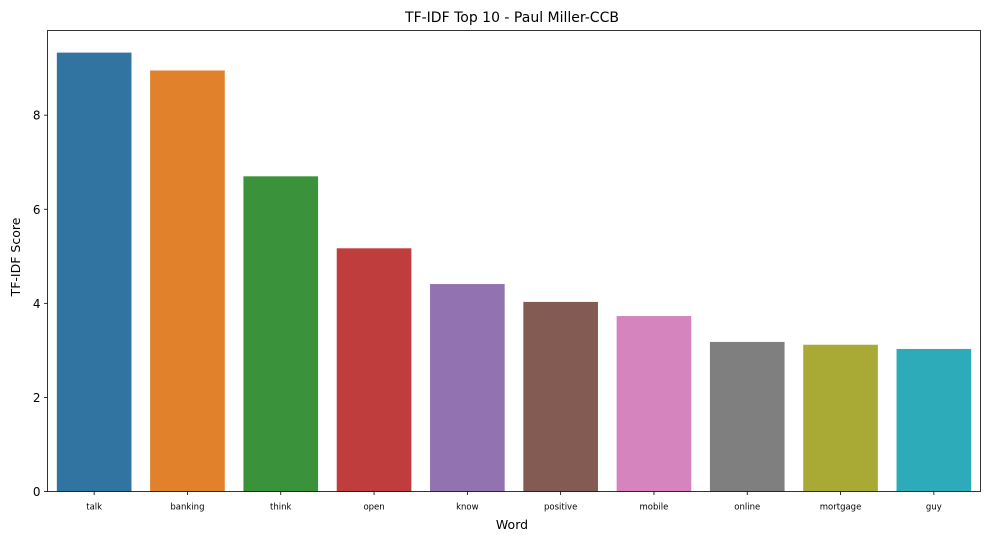  Describe the element at coordinates (94, 272) in the screenshot. I see `bar-talk` at that location.